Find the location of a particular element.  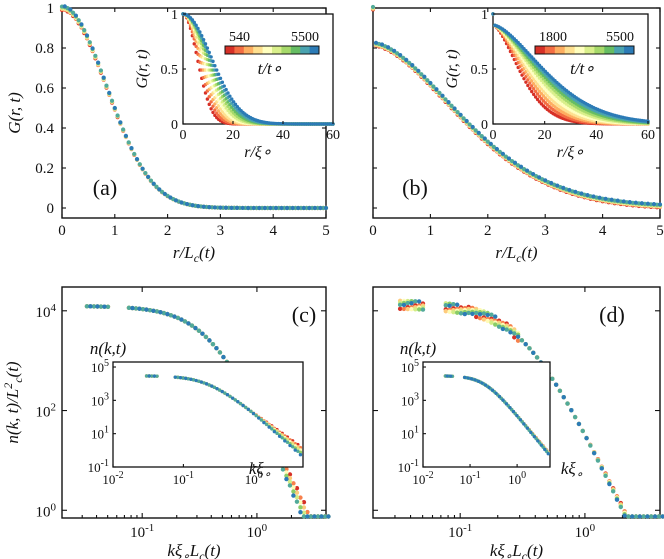

inset-y-tick-label-d: 10⁵ is located at coordinates (410, 366).